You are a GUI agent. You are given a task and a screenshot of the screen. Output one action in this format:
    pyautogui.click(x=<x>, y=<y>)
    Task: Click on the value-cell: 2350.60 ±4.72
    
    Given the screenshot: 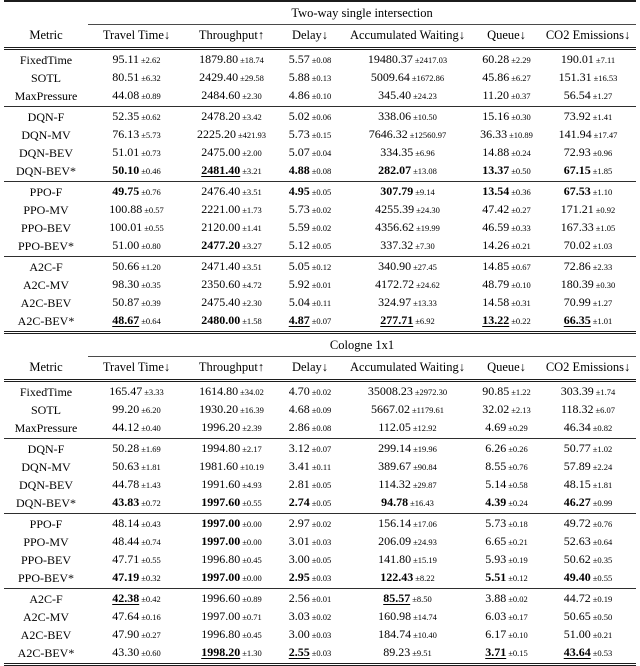 What is the action you would take?
    pyautogui.click(x=231, y=285)
    